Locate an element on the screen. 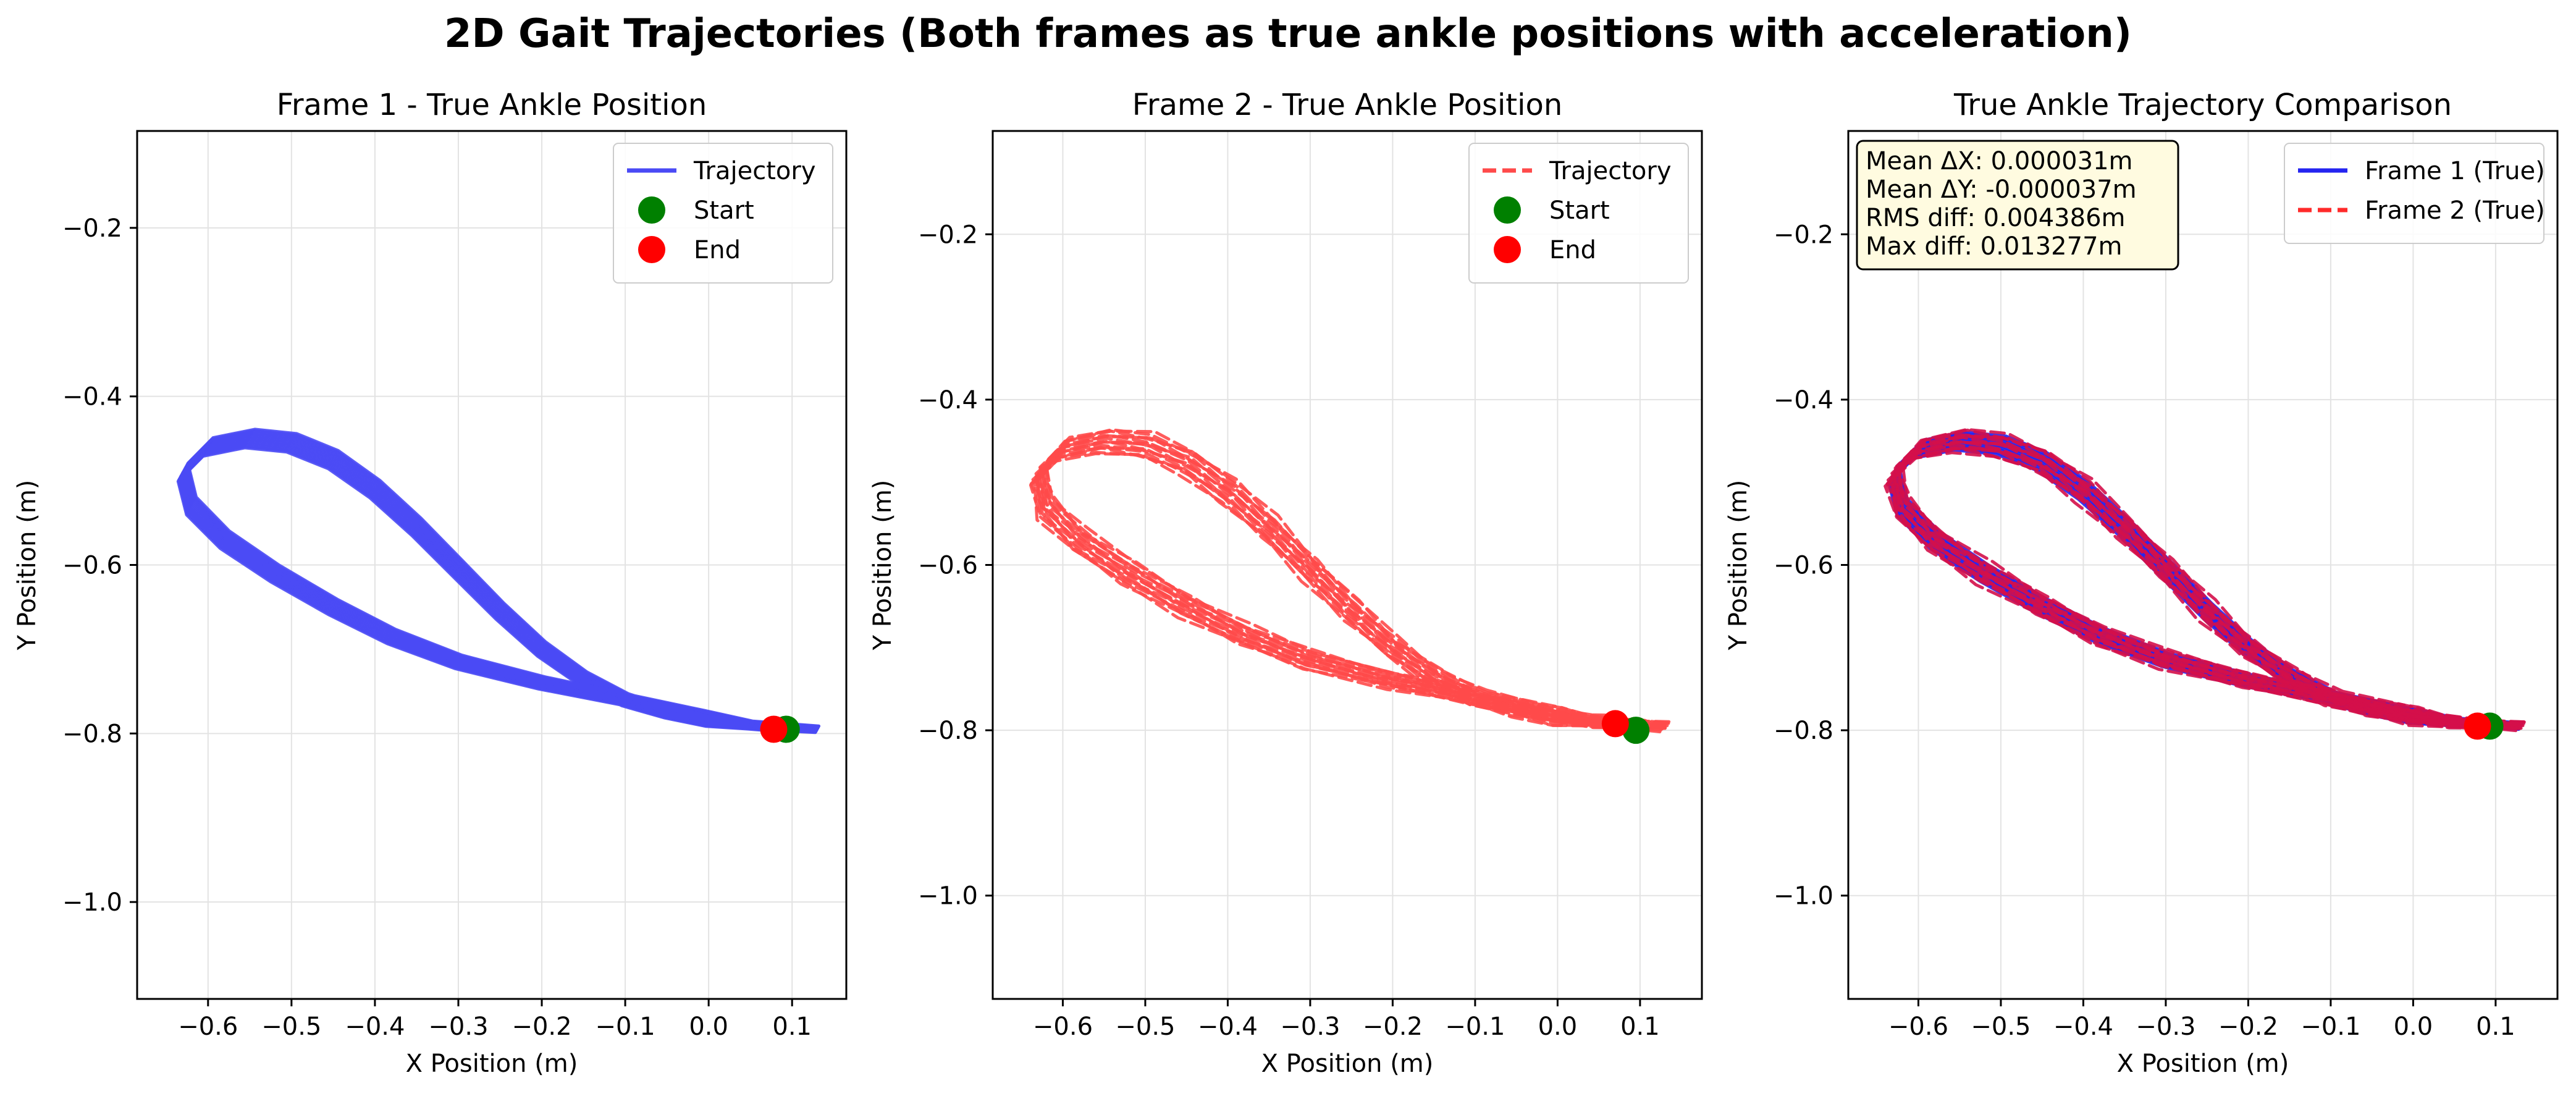  stats-line-3: Max diff: 0.013277m is located at coordinates (1994, 247).